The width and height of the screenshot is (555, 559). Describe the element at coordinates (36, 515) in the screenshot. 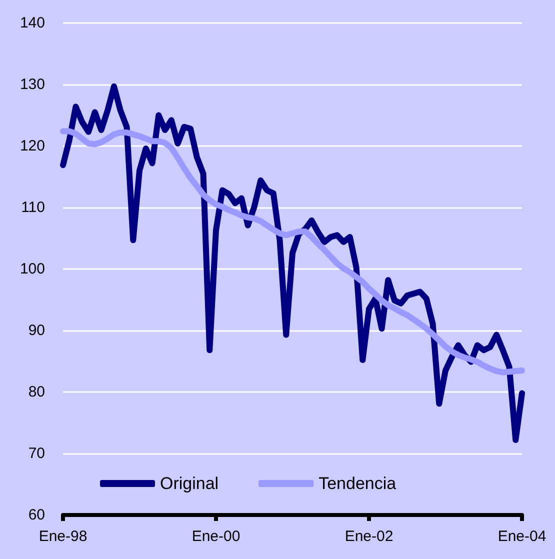

I see `y-tick-label: 60` at that location.